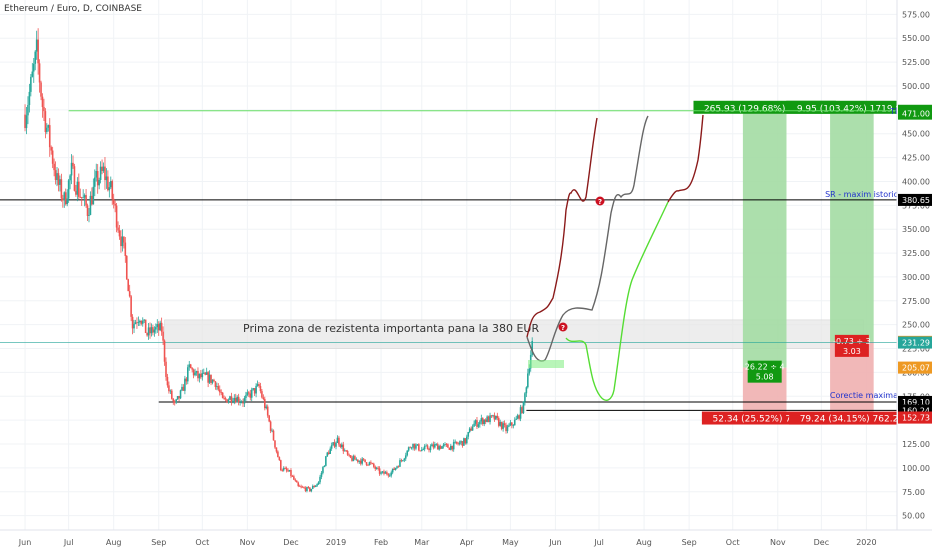  Describe the element at coordinates (861, 194) in the screenshot. I see `sr-label: SR - maxim istoric` at that location.